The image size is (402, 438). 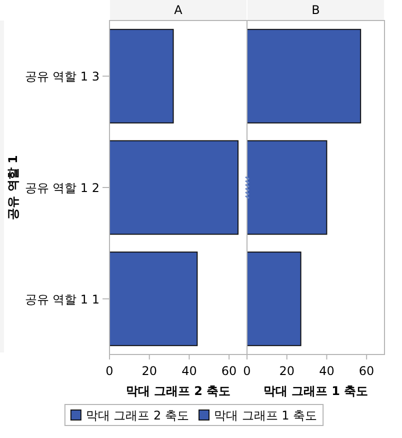 What do you see at coordinates (178, 391) in the screenshot?
I see `x-axis-title: 막대 그래프 2 축도` at bounding box center [178, 391].